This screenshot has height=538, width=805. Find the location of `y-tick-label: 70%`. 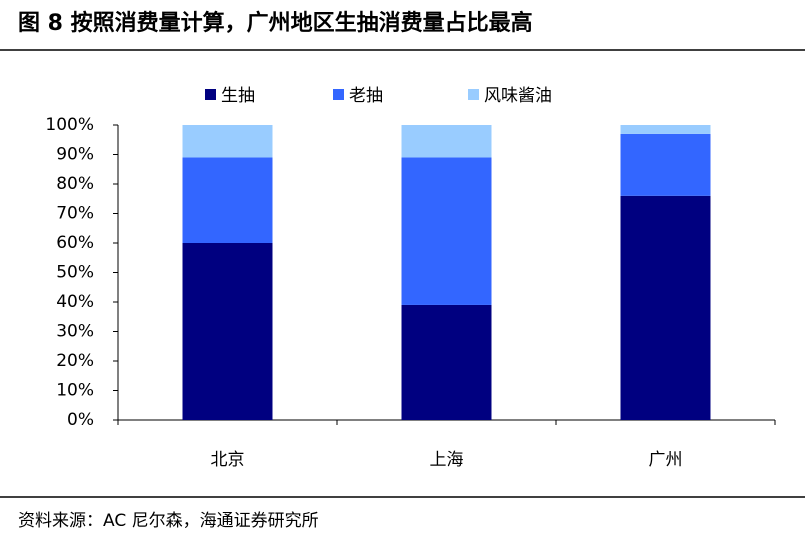

y-tick-label: 70% is located at coordinates (75, 214).